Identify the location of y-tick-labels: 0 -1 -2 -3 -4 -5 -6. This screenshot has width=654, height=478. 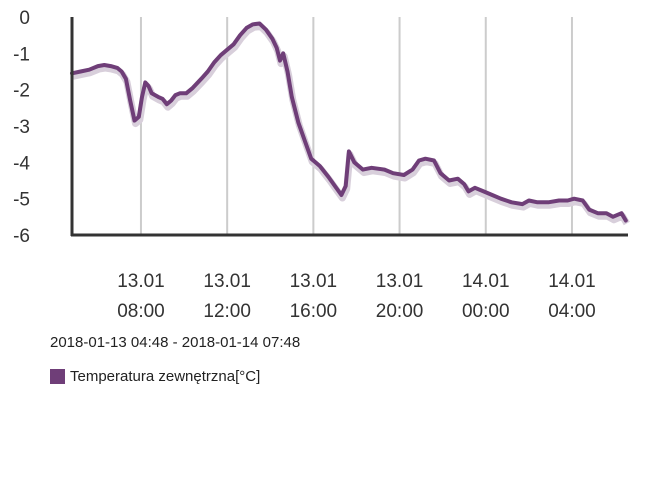
(21, 127).